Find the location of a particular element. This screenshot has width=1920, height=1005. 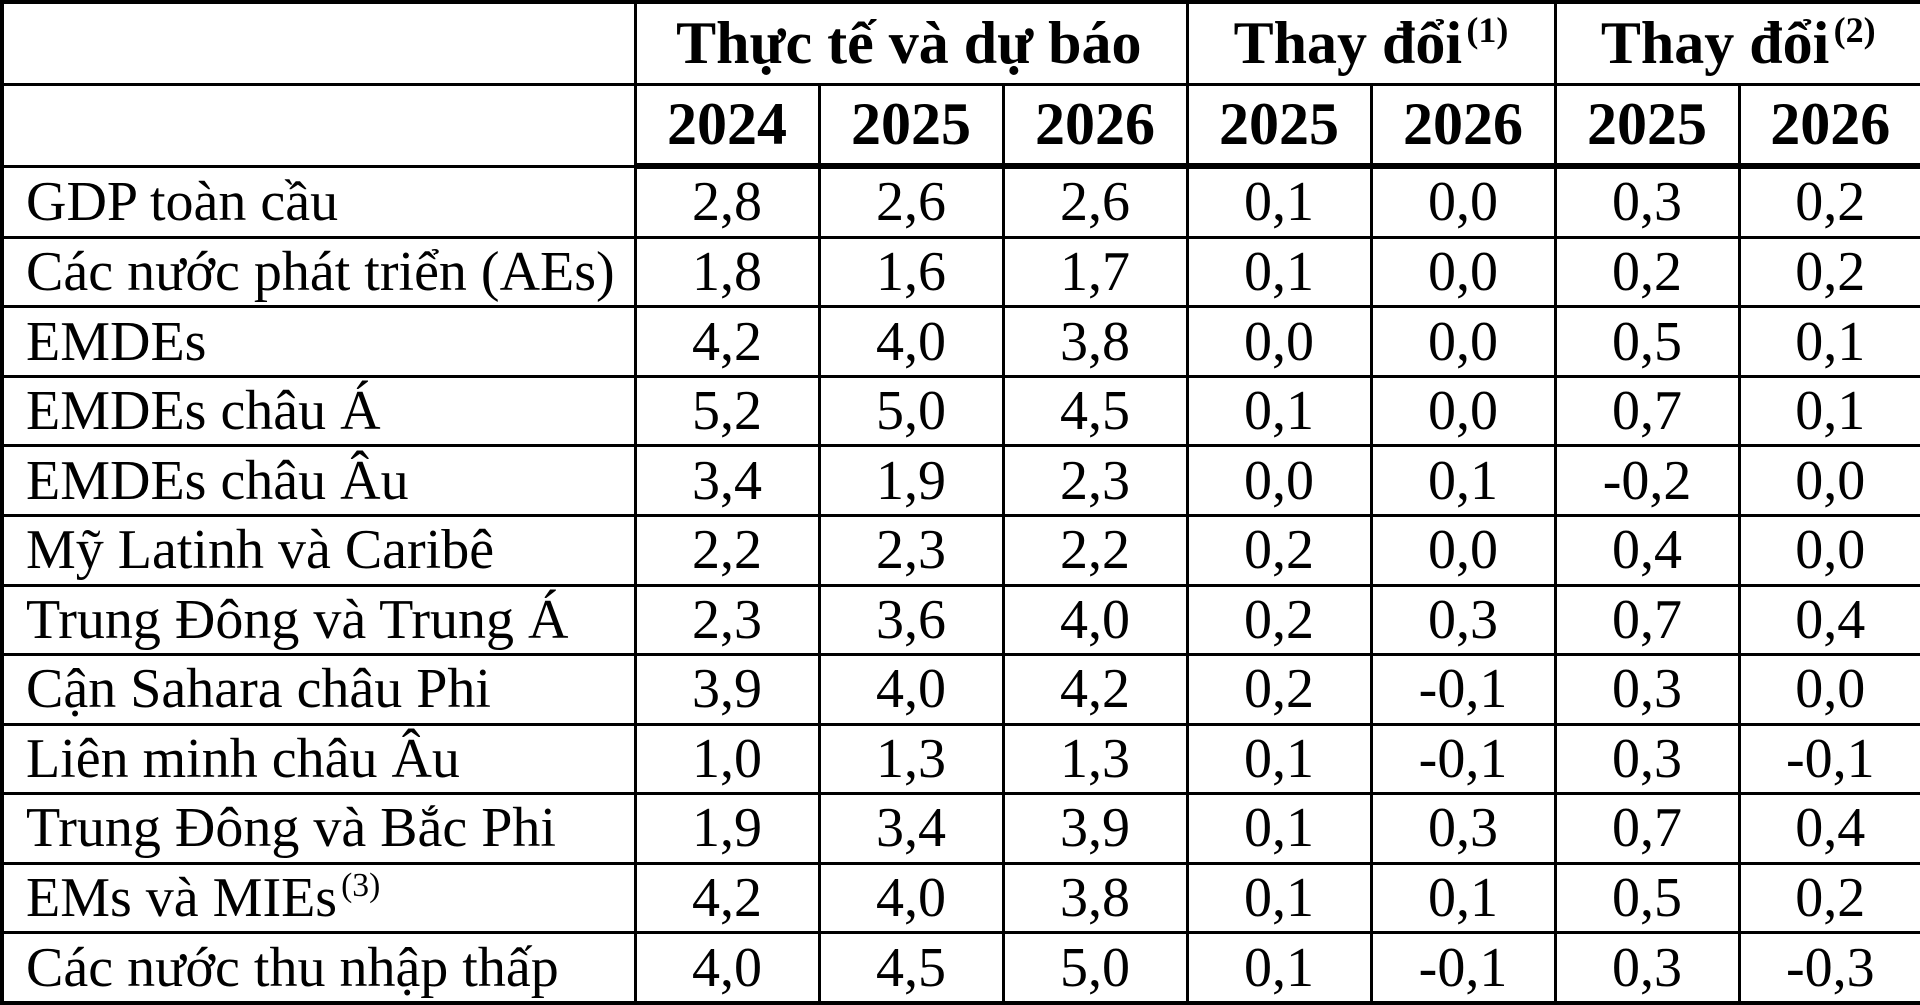

row-label-cell: Các nước phát triển (AEs) is located at coordinates (318, 272).